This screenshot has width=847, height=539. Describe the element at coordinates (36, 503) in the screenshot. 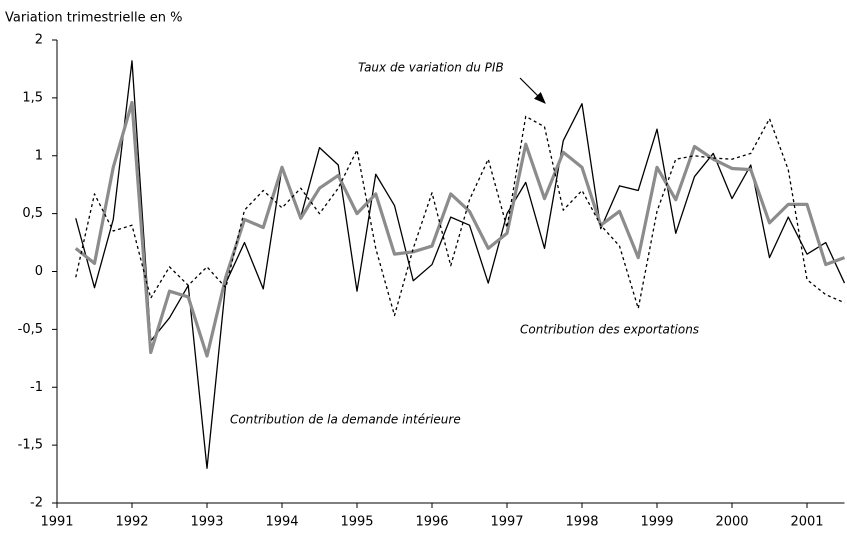

I see `y-tick-label: -2` at that location.